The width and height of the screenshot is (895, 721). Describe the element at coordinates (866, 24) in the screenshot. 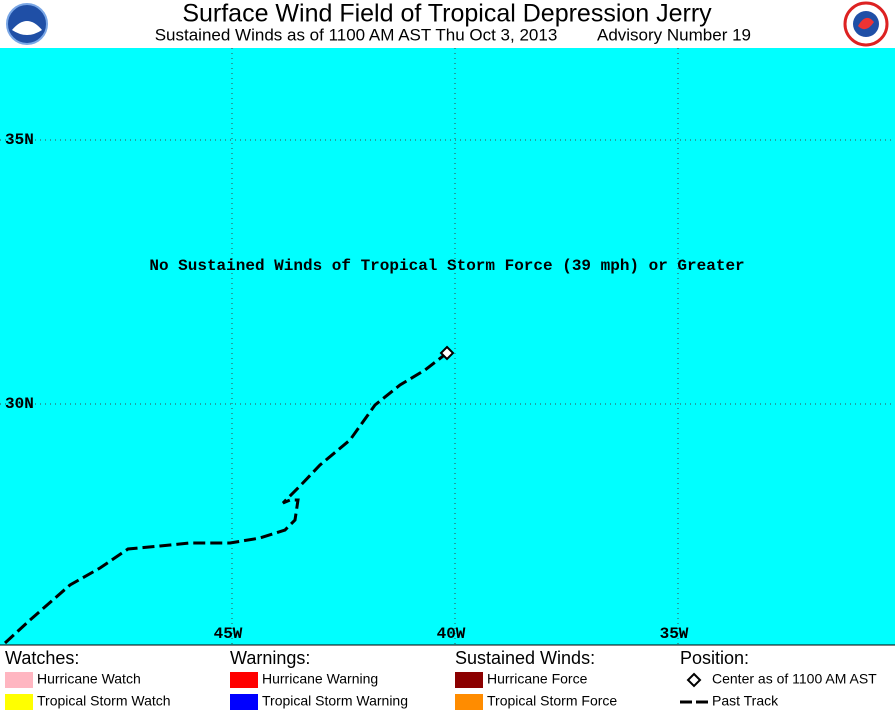

I see `nws-logo` at that location.